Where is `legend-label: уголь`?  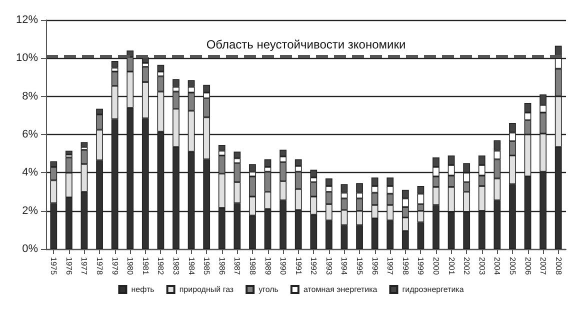
legend-label: уголь is located at coordinates (268, 289).